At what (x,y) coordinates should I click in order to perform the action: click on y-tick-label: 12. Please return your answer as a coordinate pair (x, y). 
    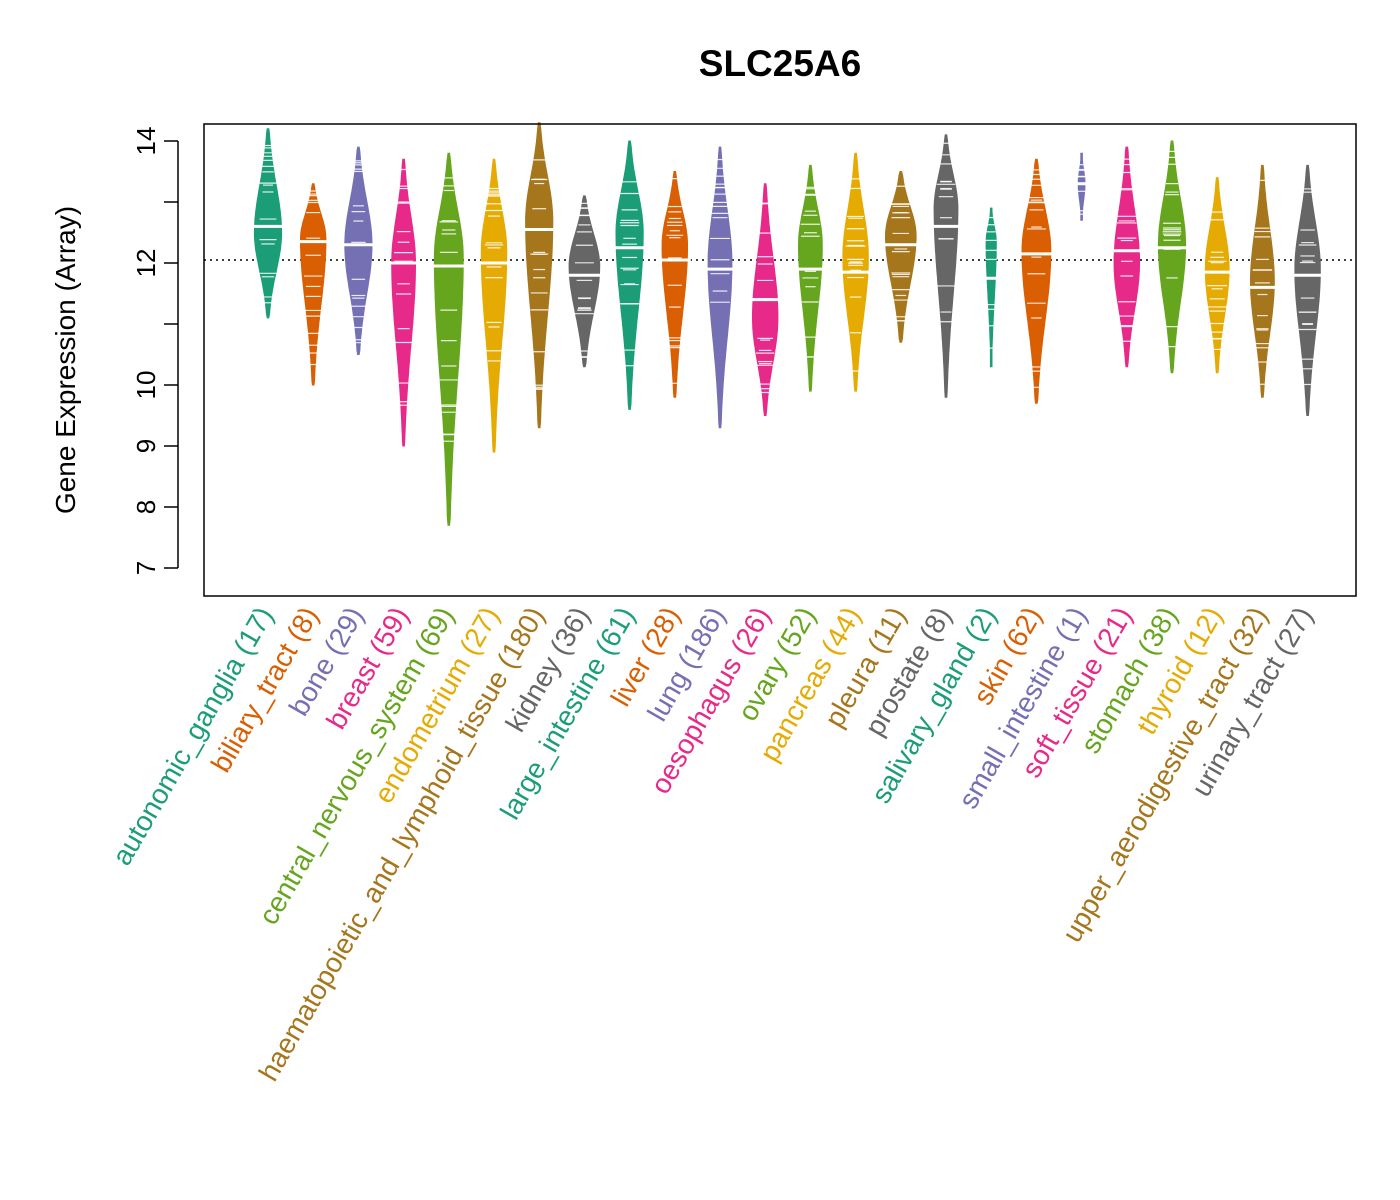
    Looking at the image, I should click on (146, 263).